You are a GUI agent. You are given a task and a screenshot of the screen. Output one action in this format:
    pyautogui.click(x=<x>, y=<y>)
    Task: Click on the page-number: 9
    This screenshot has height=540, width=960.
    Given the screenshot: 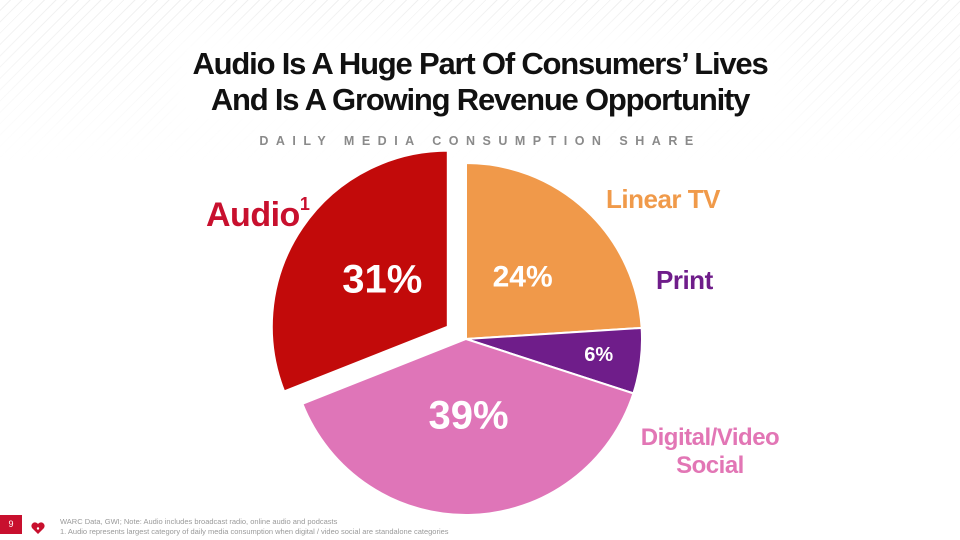 What is the action you would take?
    pyautogui.click(x=11, y=524)
    